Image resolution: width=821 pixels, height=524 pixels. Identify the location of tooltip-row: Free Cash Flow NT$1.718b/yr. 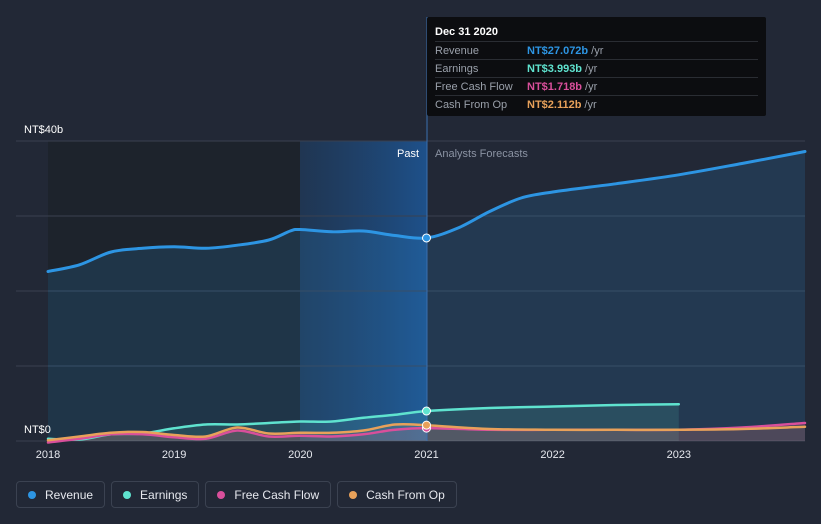
(596, 86).